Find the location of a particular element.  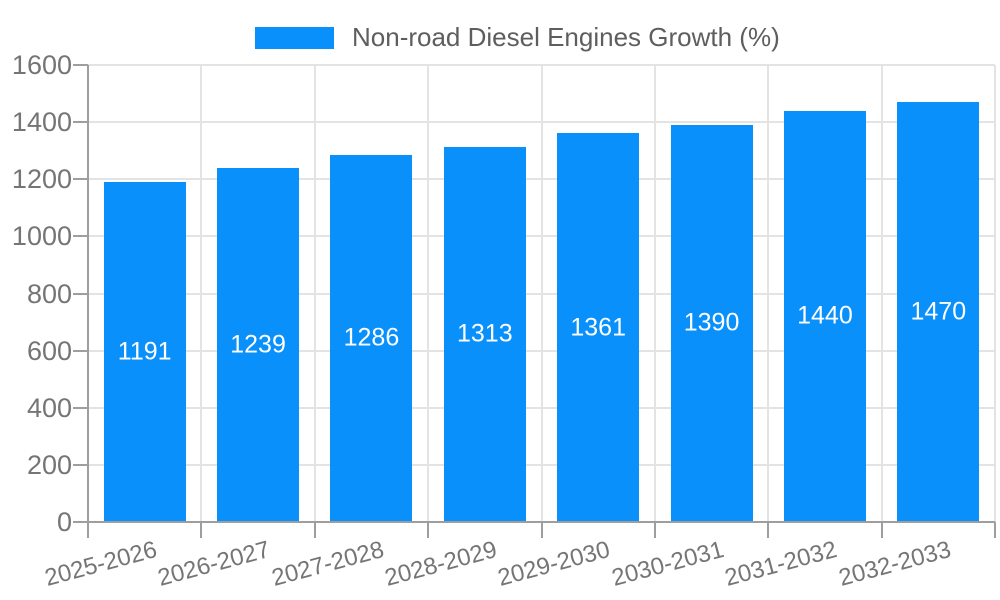

bar-value-label: 1470 is located at coordinates (938, 311).